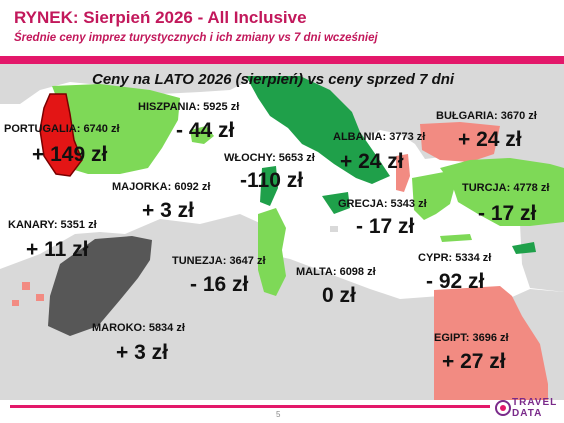  I want to click on change-wlochy: -110 zł, so click(272, 180).